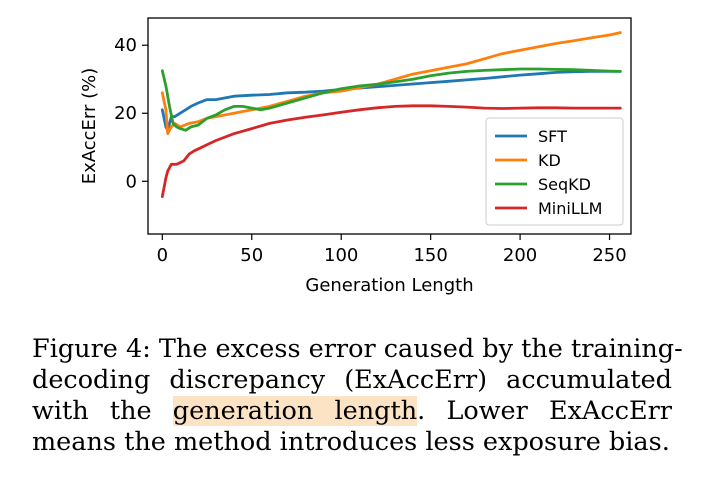 The width and height of the screenshot is (702, 500). Describe the element at coordinates (251, 255) in the screenshot. I see `x-tick-label: 50` at that location.